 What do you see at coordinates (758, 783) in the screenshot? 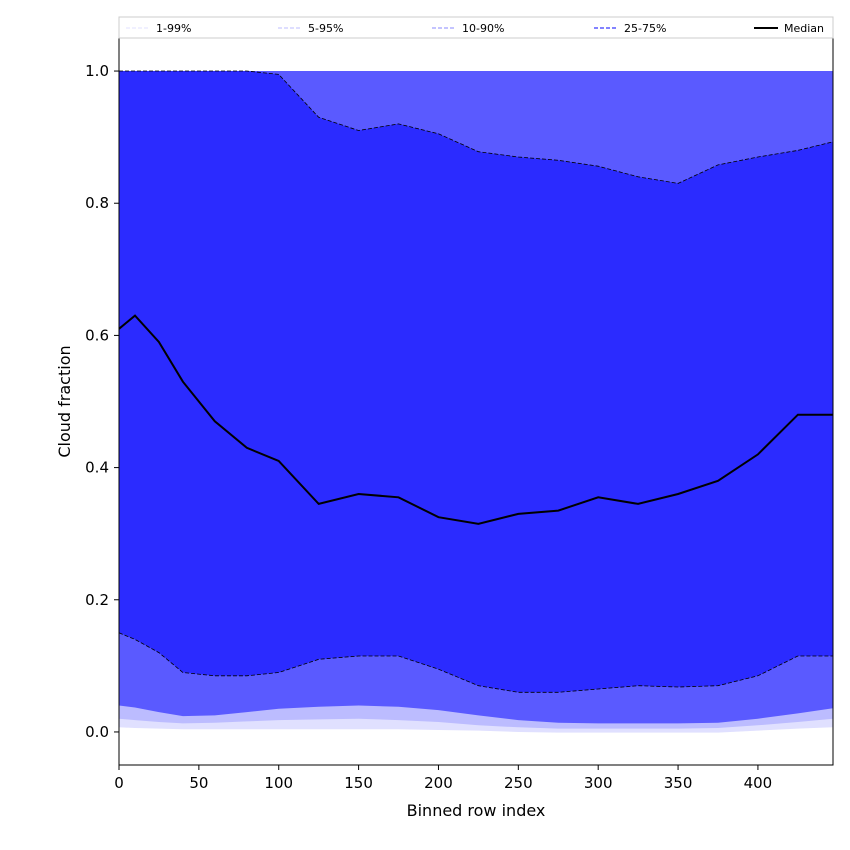
I see `x-tick-label: 400` at bounding box center [758, 783].